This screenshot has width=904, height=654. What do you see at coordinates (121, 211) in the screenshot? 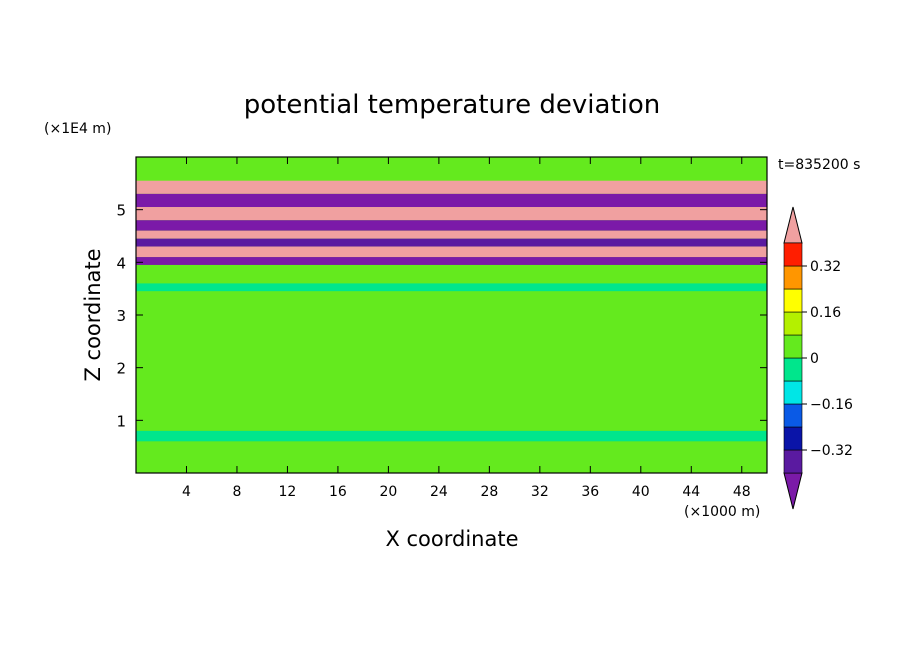
I see `y-tick-label: 5` at bounding box center [121, 211].